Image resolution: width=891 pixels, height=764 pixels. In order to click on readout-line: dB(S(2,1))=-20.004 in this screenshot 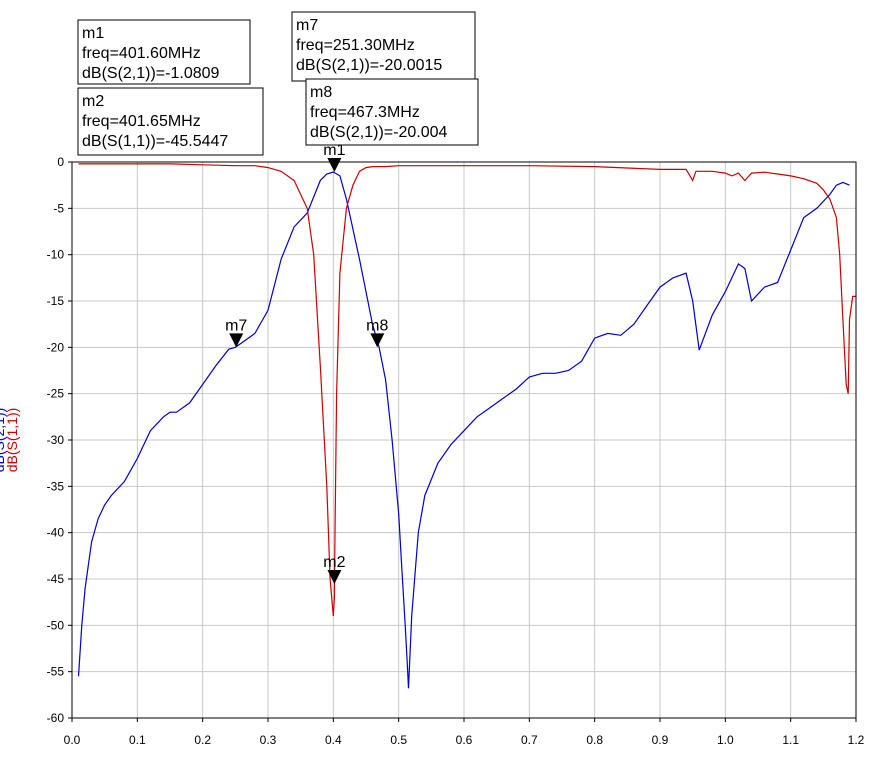, I will do `click(379, 132)`.